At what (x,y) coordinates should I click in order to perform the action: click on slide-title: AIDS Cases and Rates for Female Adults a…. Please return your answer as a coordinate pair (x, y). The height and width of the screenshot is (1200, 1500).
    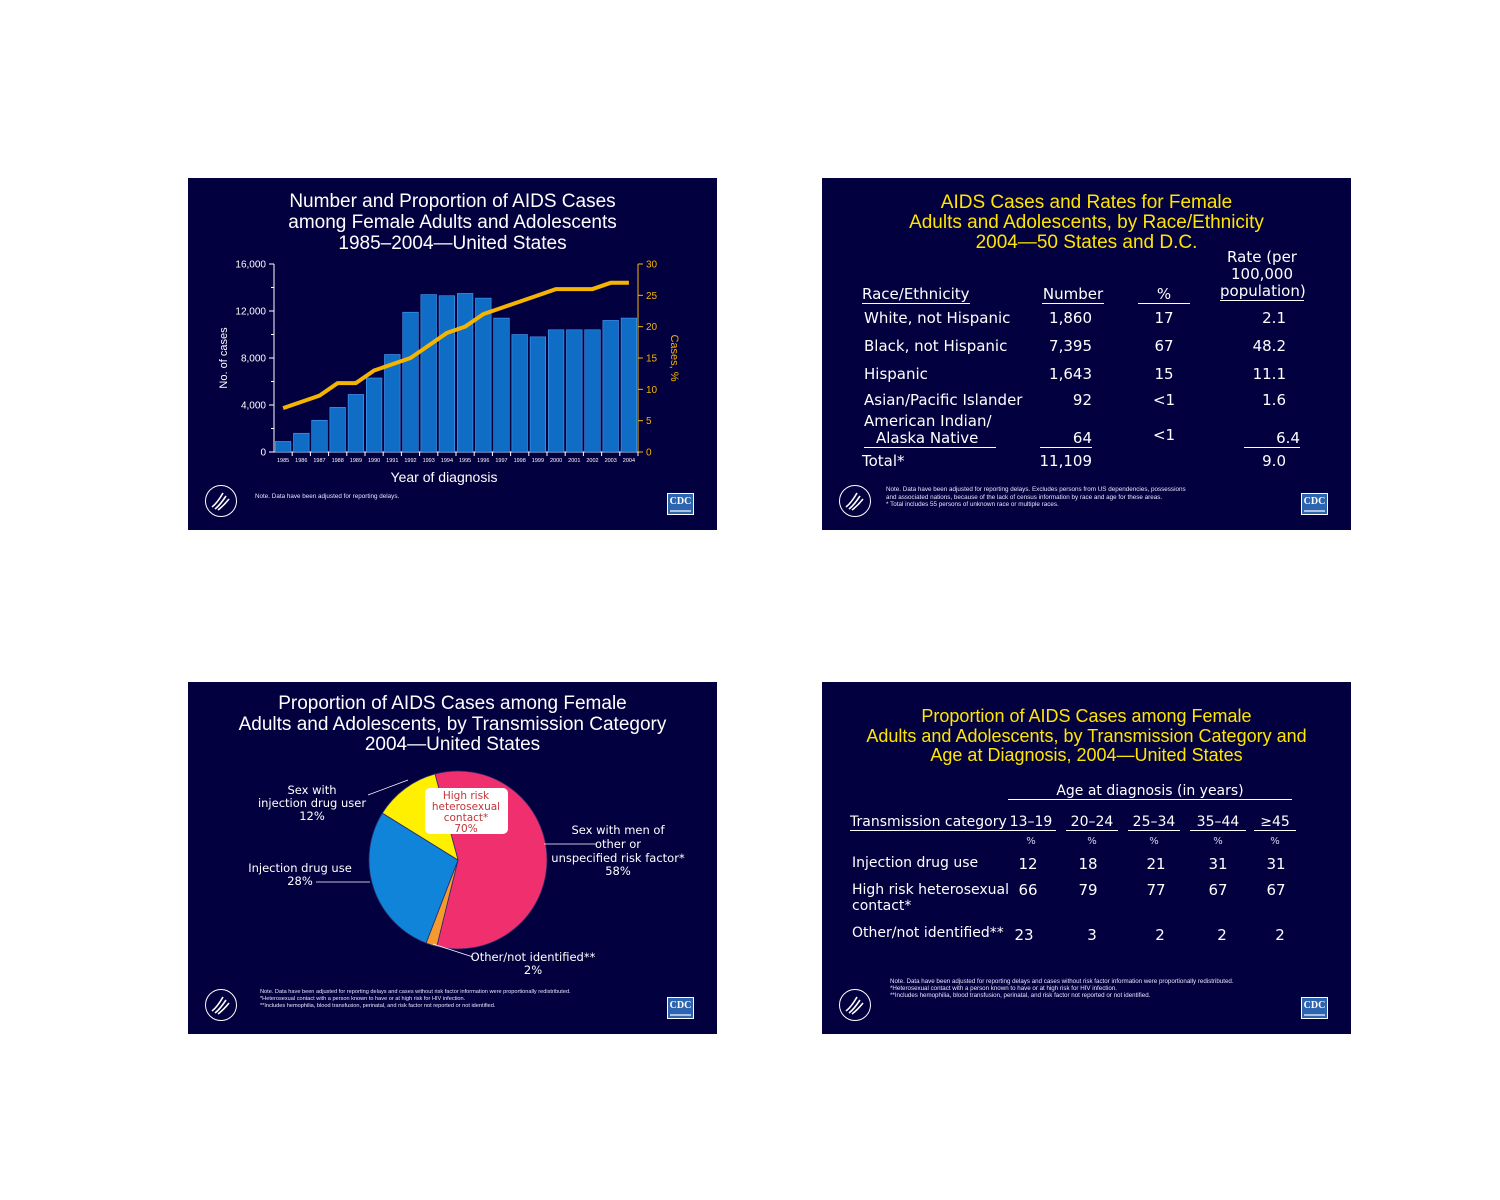
    Looking at the image, I should click on (1086, 223).